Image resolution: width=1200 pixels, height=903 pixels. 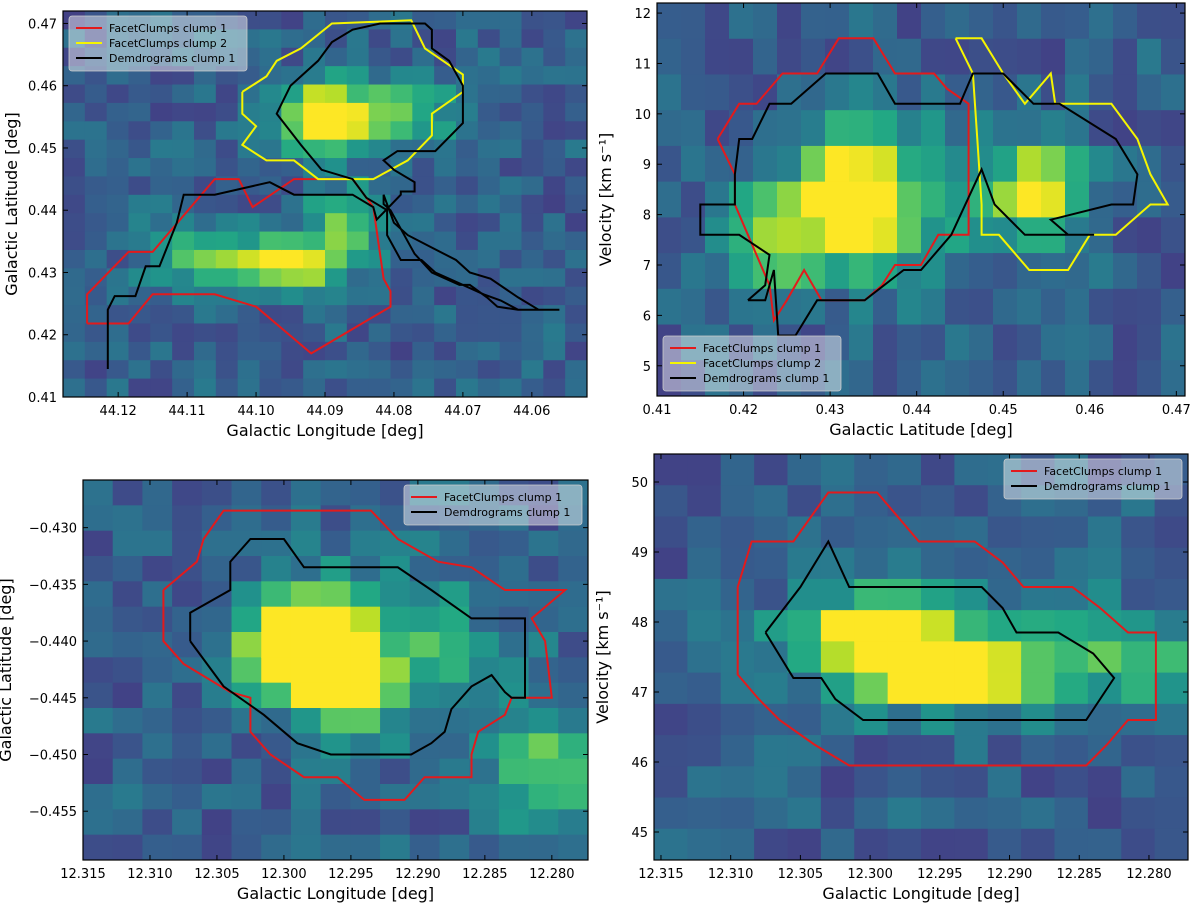 What do you see at coordinates (1107, 486) in the screenshot?
I see `legend-label: Demdrograms clump 1` at bounding box center [1107, 486].